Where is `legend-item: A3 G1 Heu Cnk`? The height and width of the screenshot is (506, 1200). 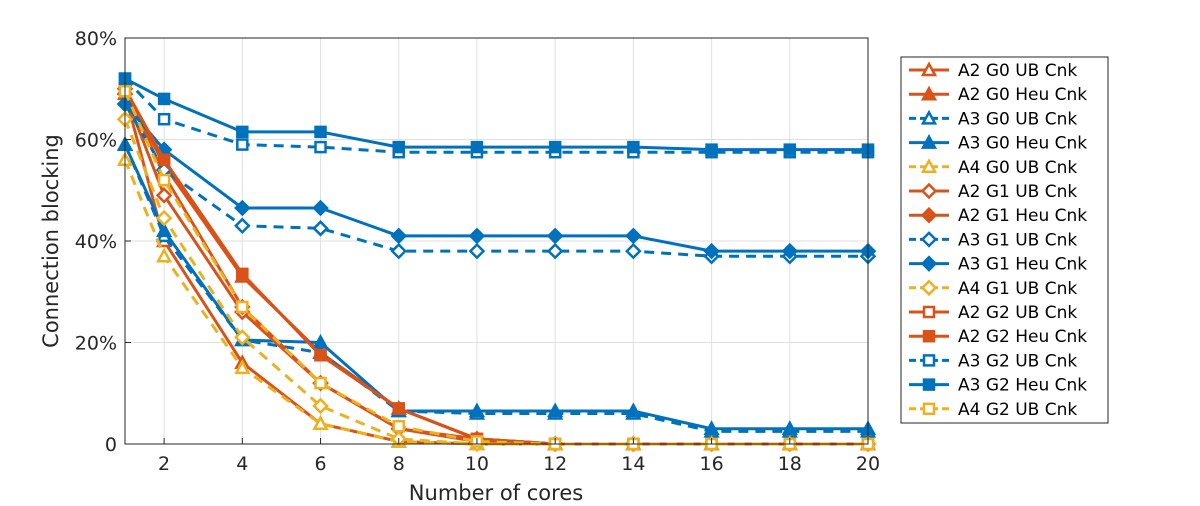 legend-item: A3 G1 Heu Cnk is located at coordinates (998, 265).